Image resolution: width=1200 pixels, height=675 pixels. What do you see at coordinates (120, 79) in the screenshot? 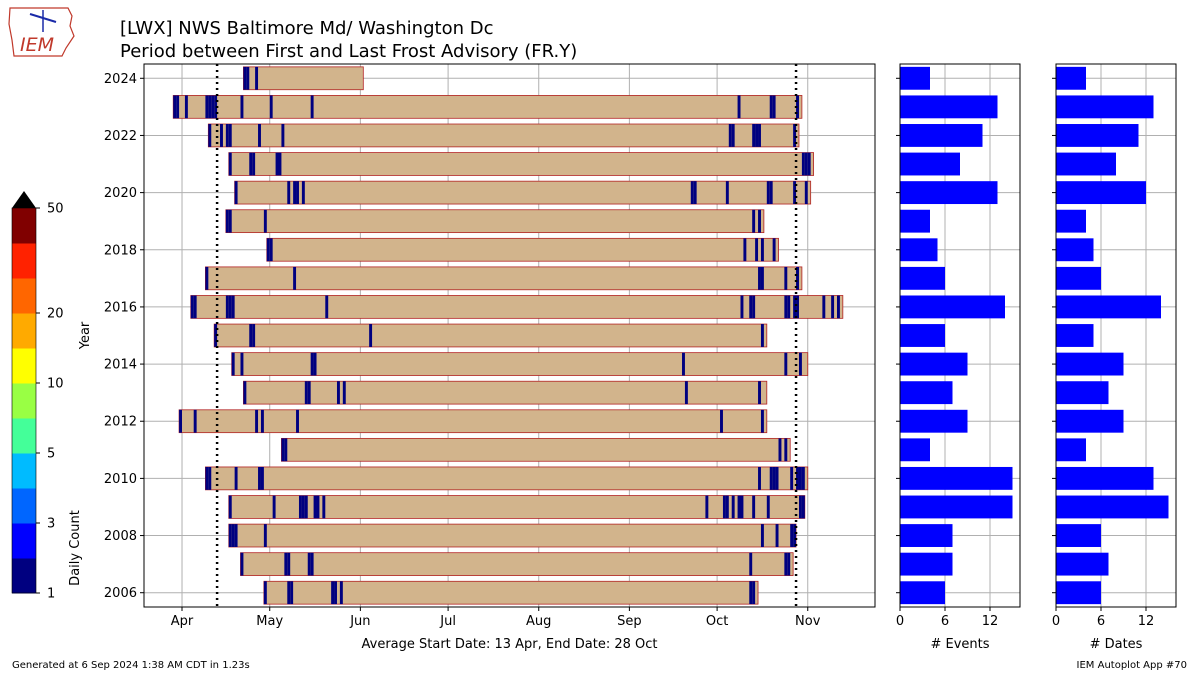
I see `y-tick-label: 2024` at bounding box center [120, 79].